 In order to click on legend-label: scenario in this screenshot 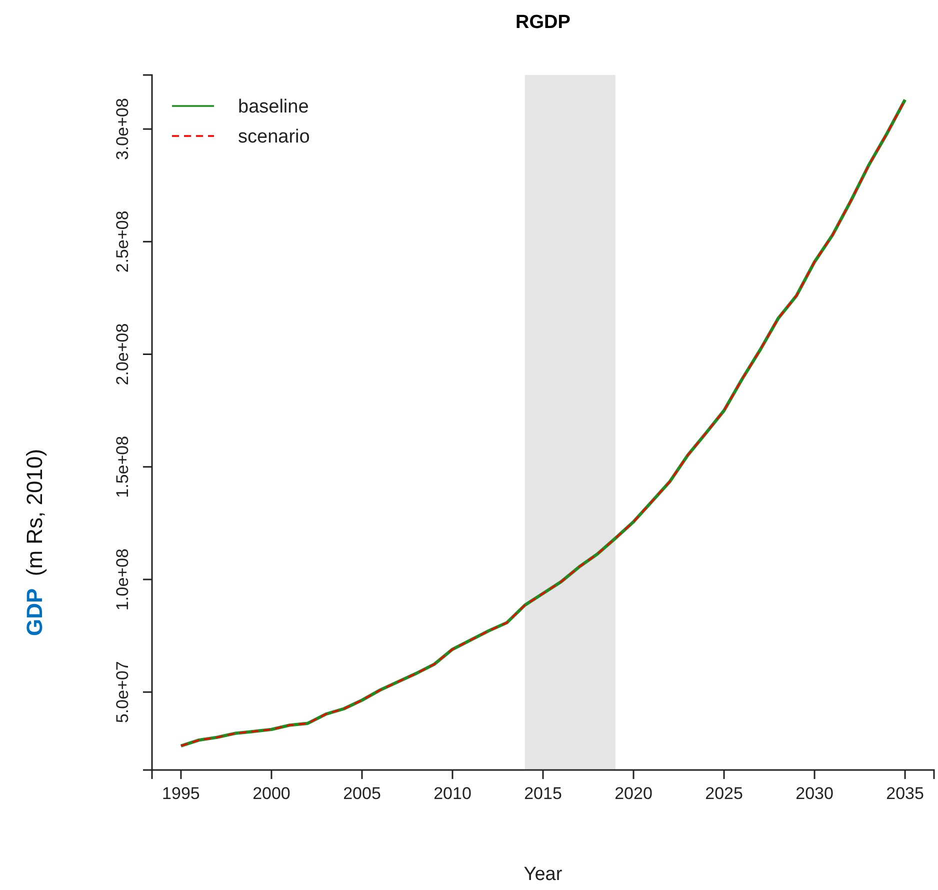, I will do `click(274, 137)`.